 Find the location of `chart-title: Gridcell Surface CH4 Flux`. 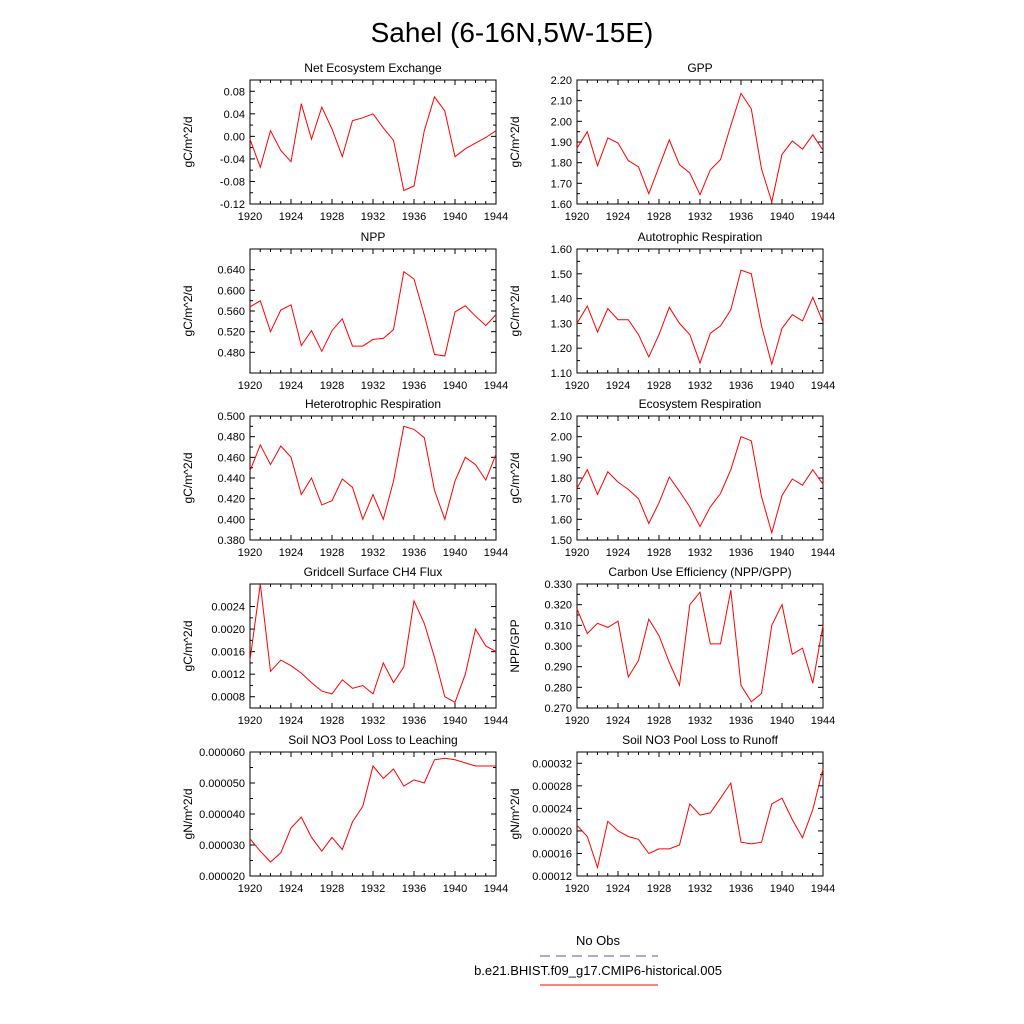

chart-title: Gridcell Surface CH4 Flux is located at coordinates (373, 572).